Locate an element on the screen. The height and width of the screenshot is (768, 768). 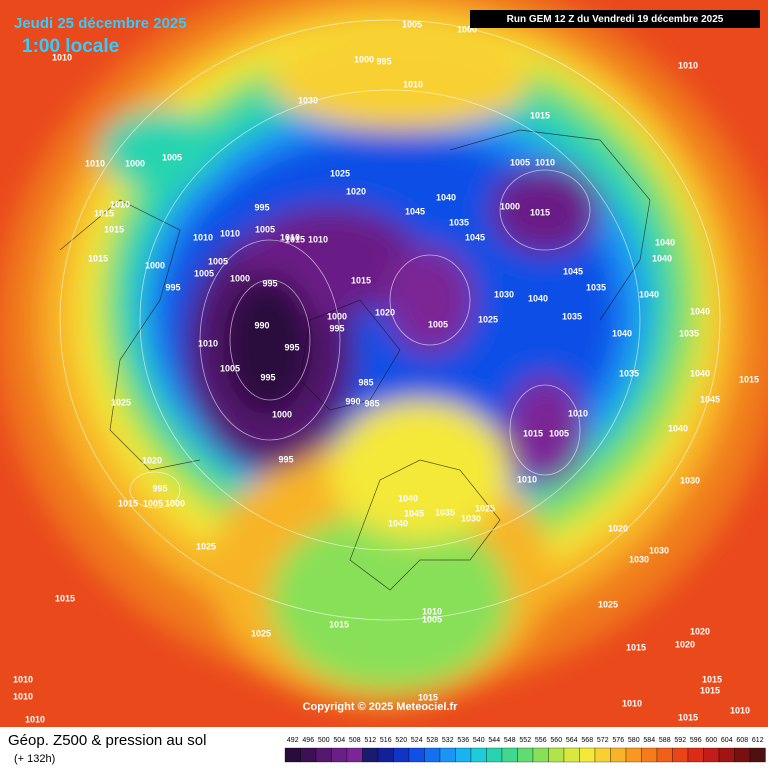
scale-label: 516 is located at coordinates (386, 740).